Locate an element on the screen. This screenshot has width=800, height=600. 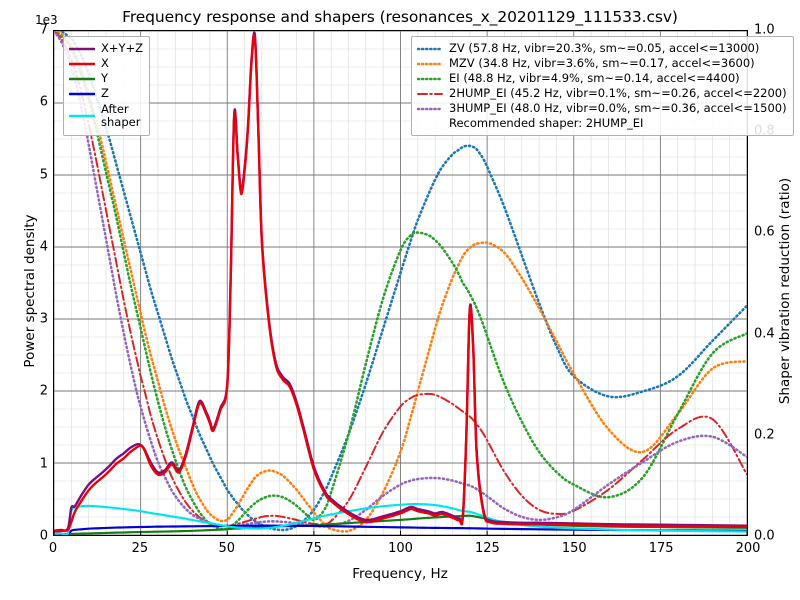
legend-item-label: Y is located at coordinates (105, 77).